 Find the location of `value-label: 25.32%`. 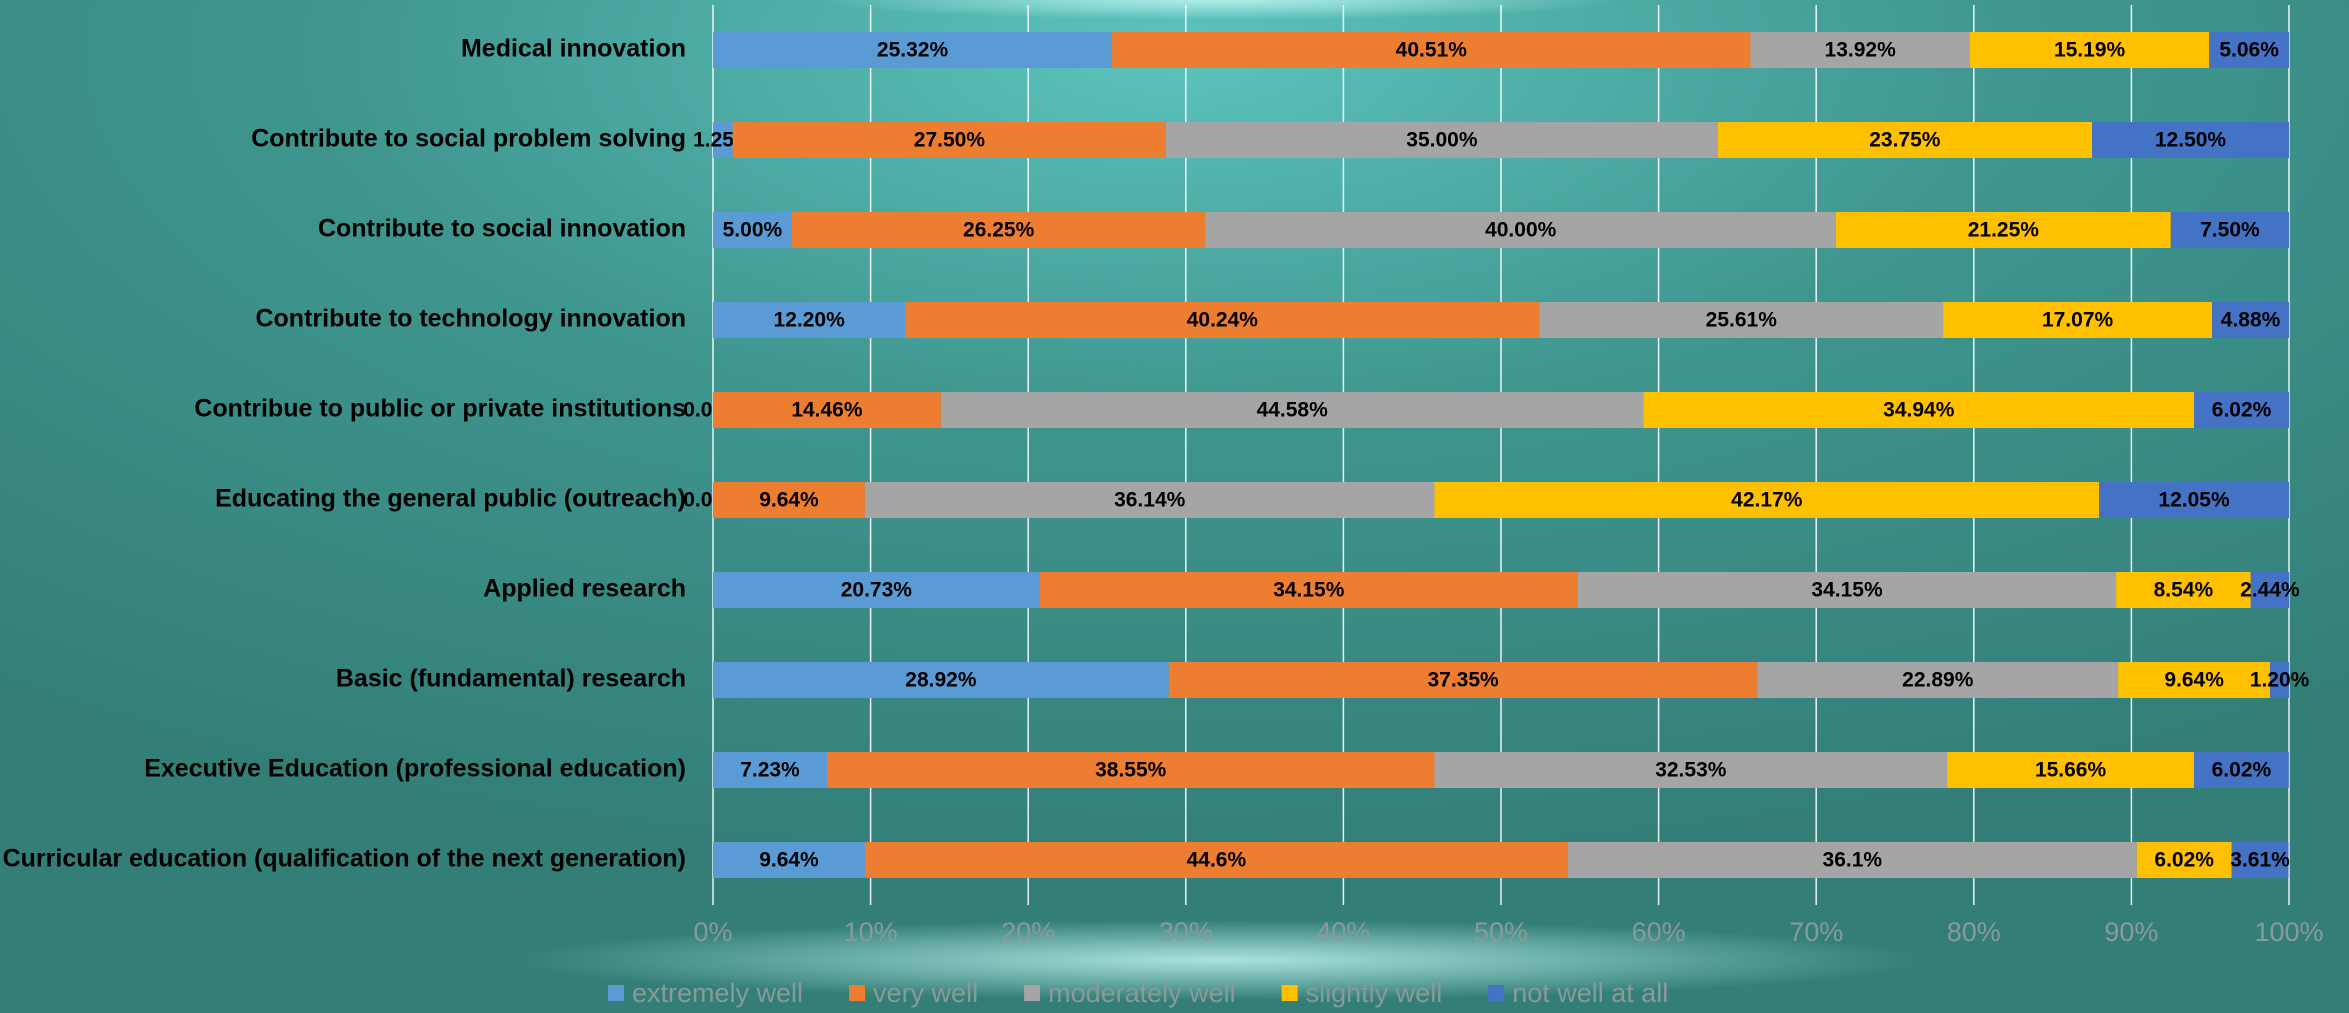

value-label: 25.32% is located at coordinates (913, 50).